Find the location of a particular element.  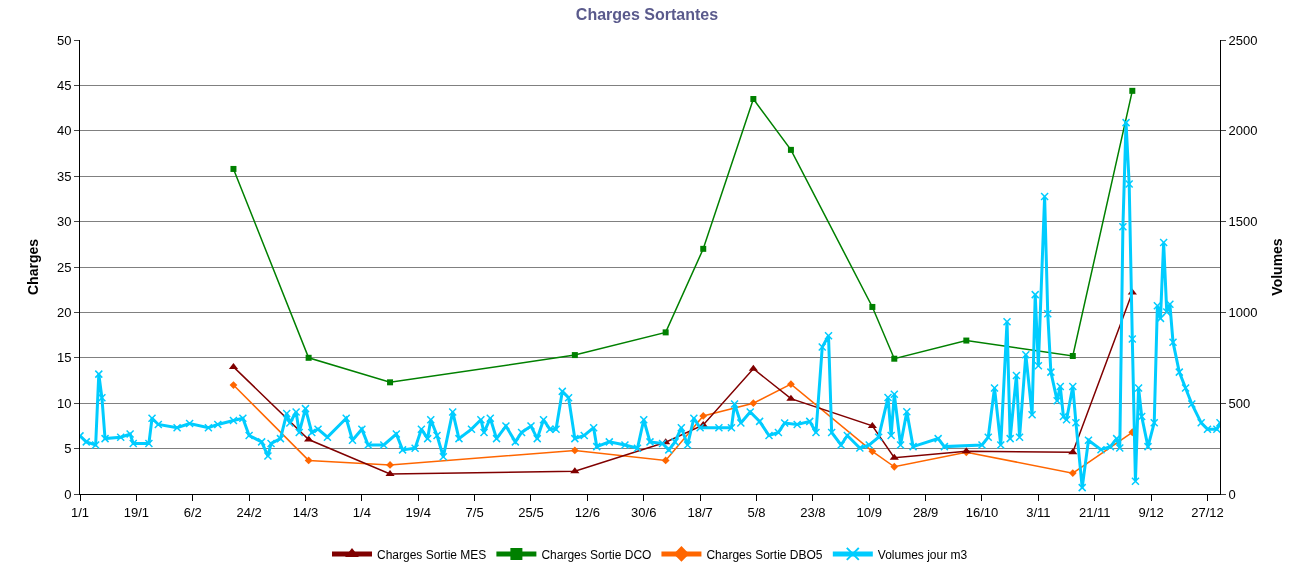

y2-tick-label: 1000 is located at coordinates (1243, 312).